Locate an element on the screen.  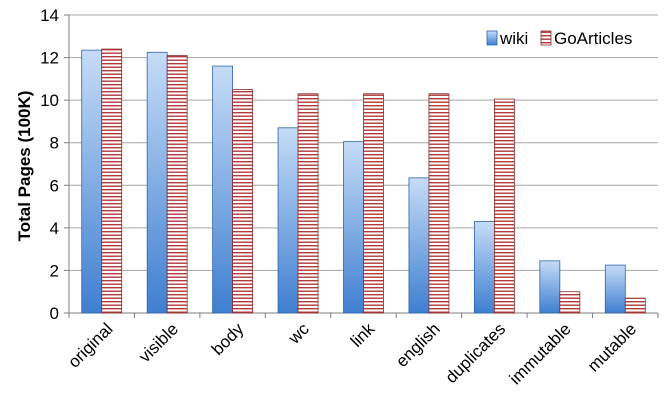
x-tick-label-body: body is located at coordinates (228, 339).